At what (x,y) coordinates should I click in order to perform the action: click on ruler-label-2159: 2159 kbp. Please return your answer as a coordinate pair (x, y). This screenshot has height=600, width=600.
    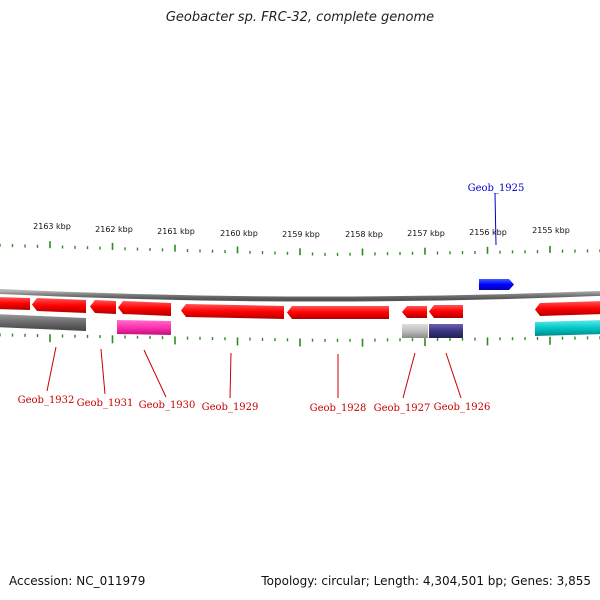
    Looking at the image, I should click on (301, 234).